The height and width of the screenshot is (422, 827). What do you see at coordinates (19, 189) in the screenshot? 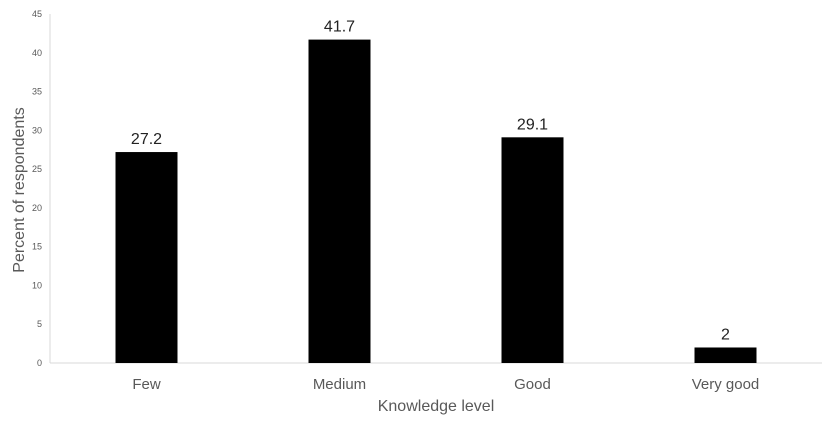
I see `y-axis-title: Percent of respondents` at bounding box center [19, 189].